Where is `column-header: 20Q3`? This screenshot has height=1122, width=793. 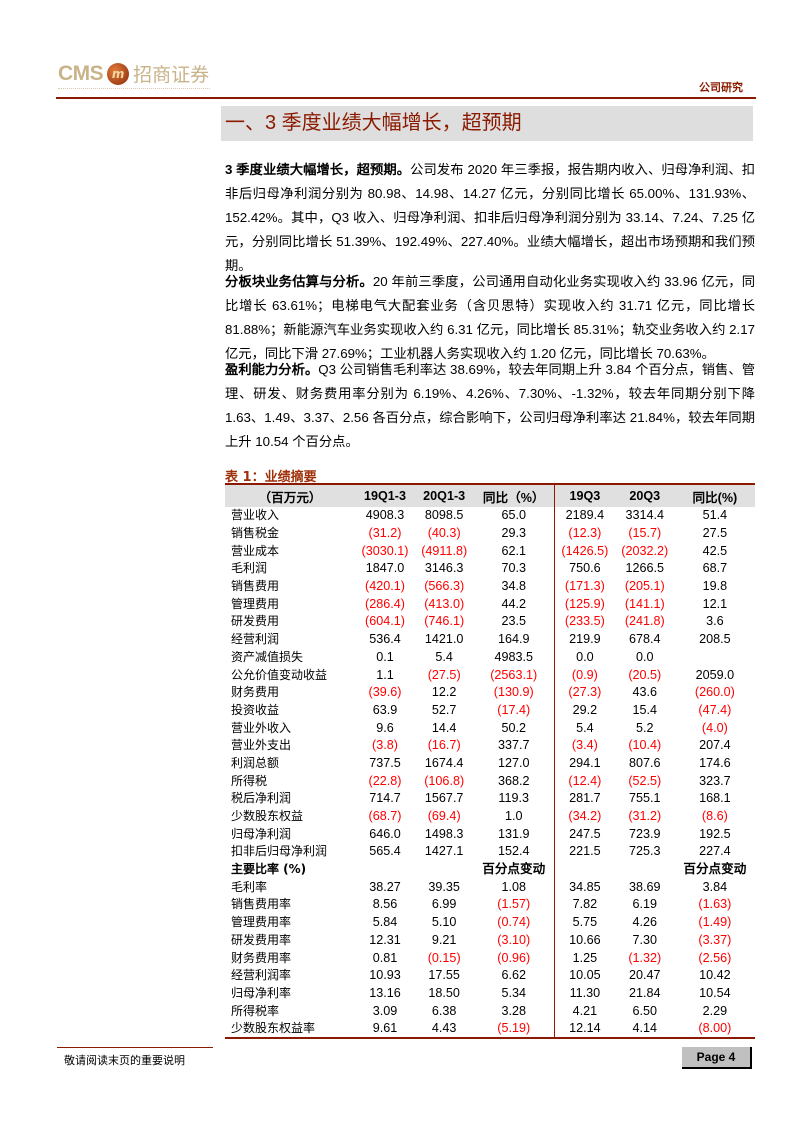 column-header: 20Q3 is located at coordinates (644, 495).